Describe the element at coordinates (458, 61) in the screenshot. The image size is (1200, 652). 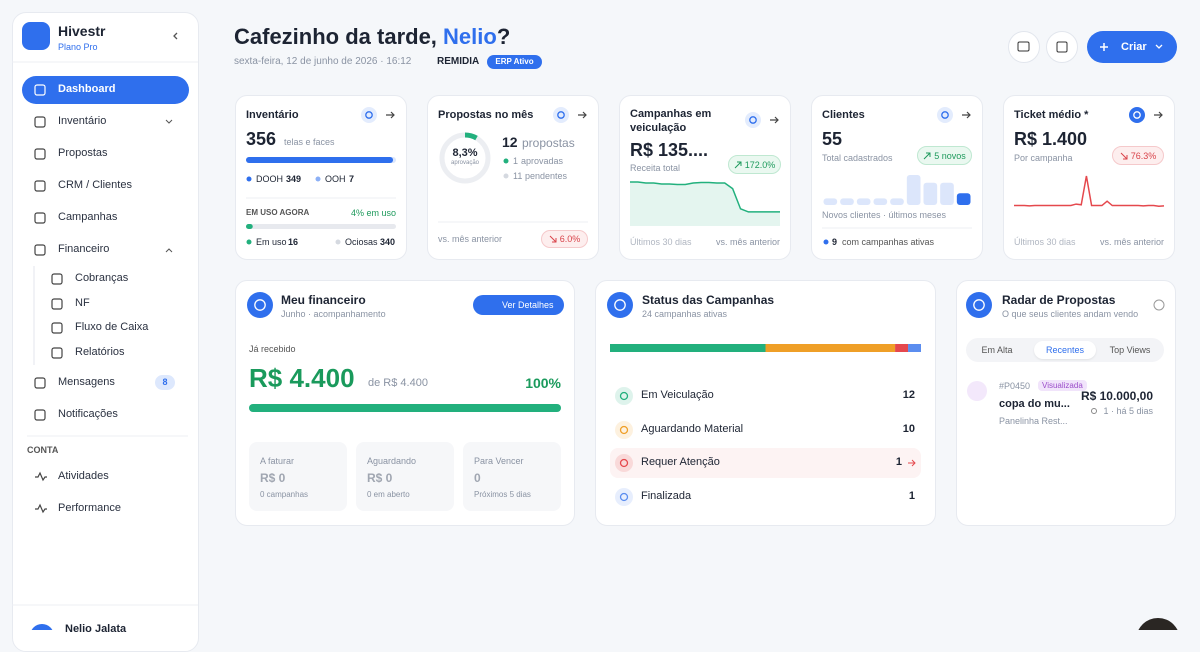
I see `company: REMIDIA` at that location.